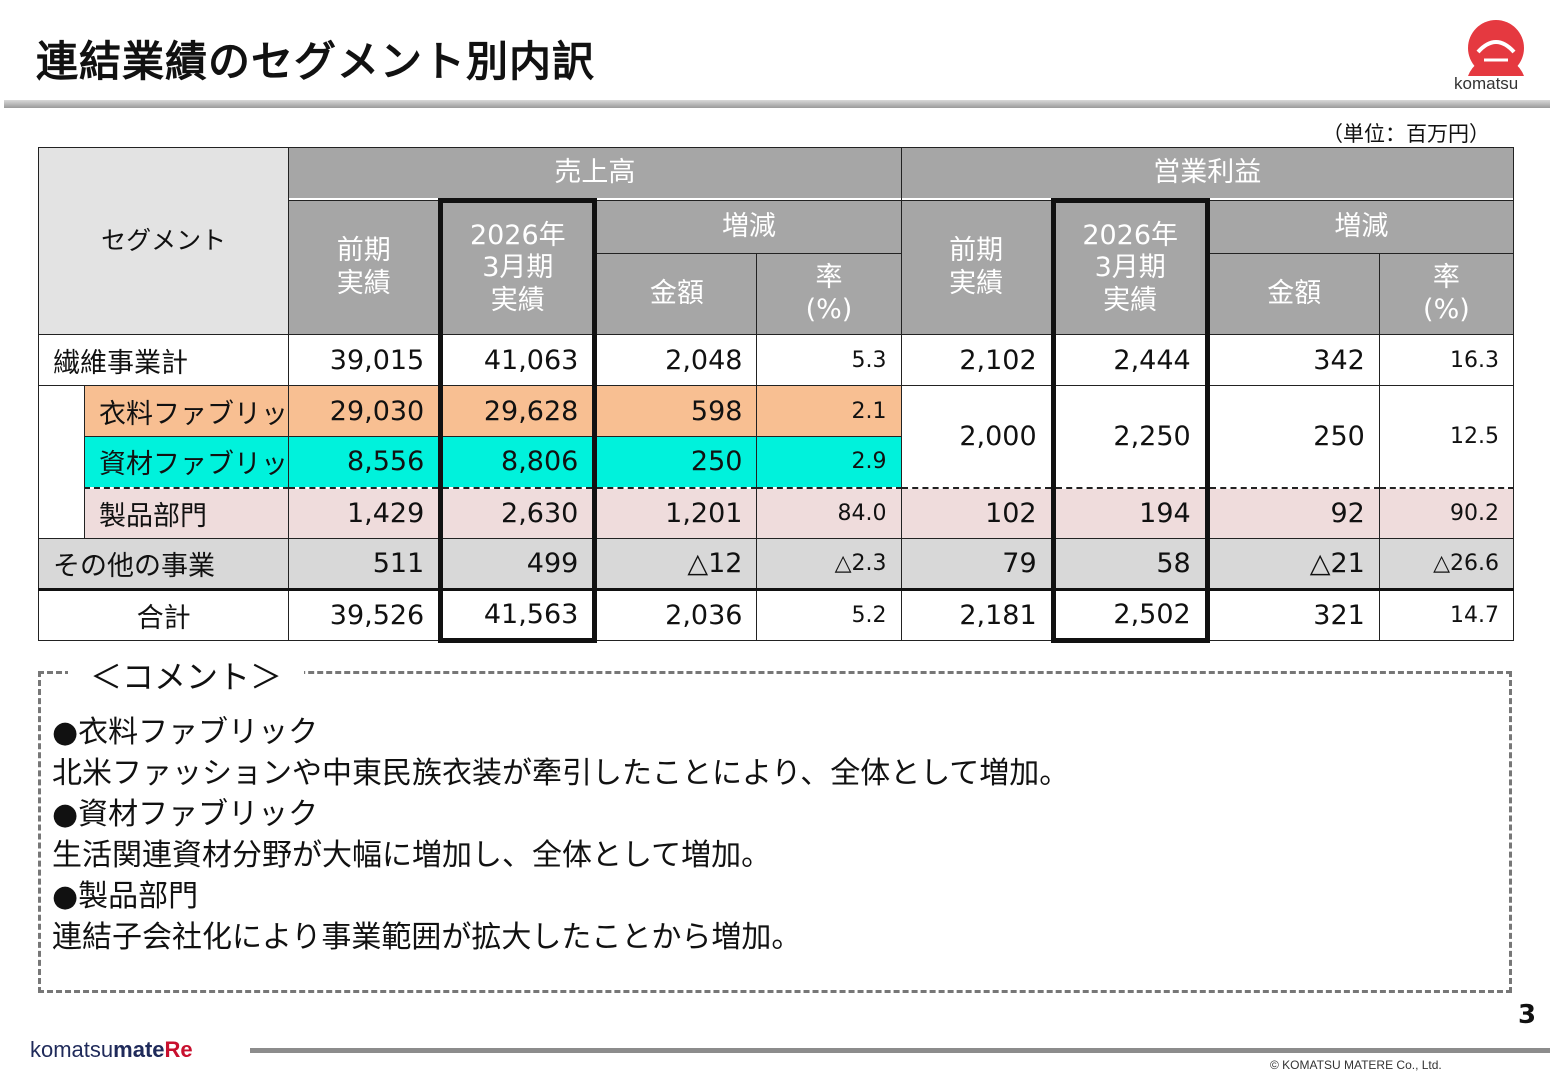  I want to click on table-cell: △26.6, so click(1446, 564).